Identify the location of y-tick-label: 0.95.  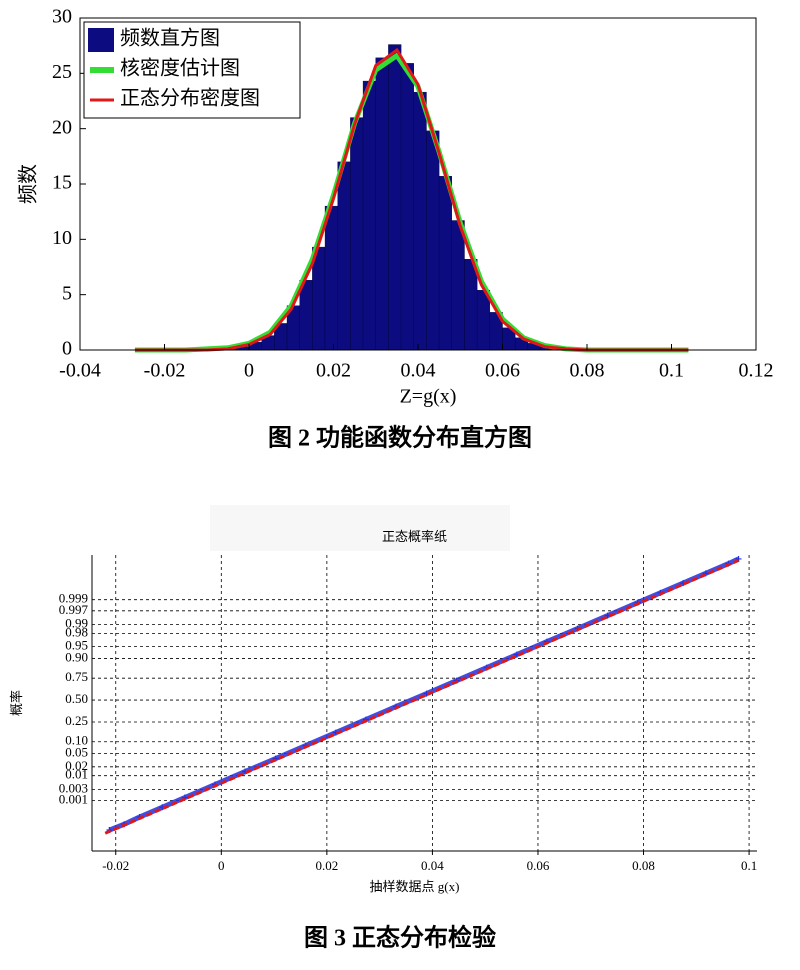
(76, 645).